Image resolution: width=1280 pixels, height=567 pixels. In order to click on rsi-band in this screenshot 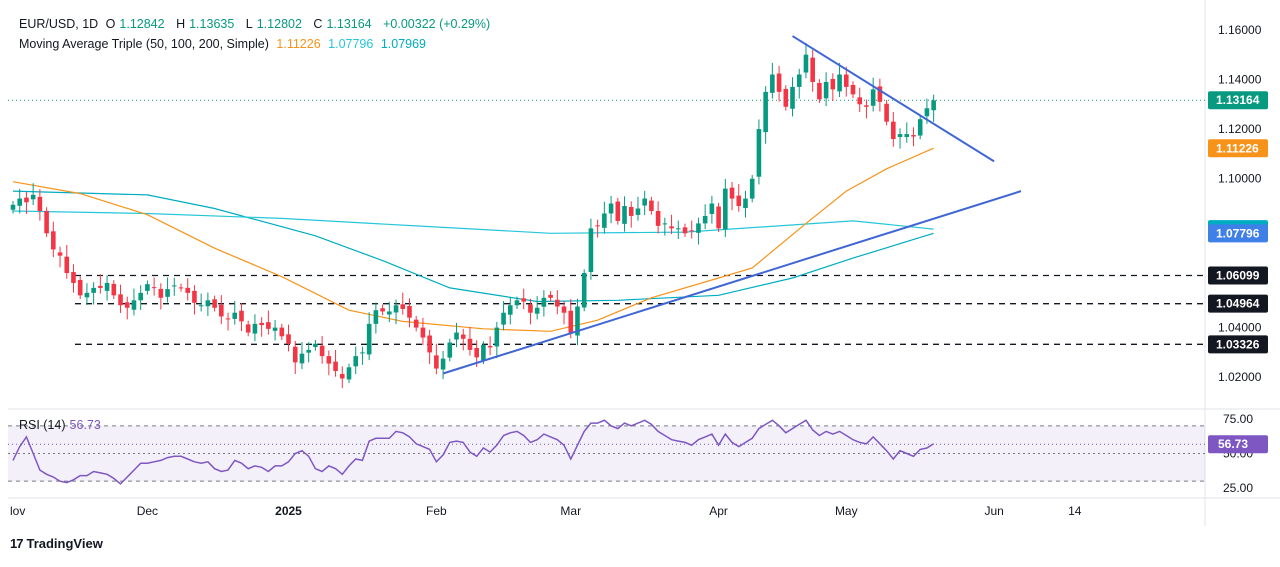, I will do `click(606, 453)`.